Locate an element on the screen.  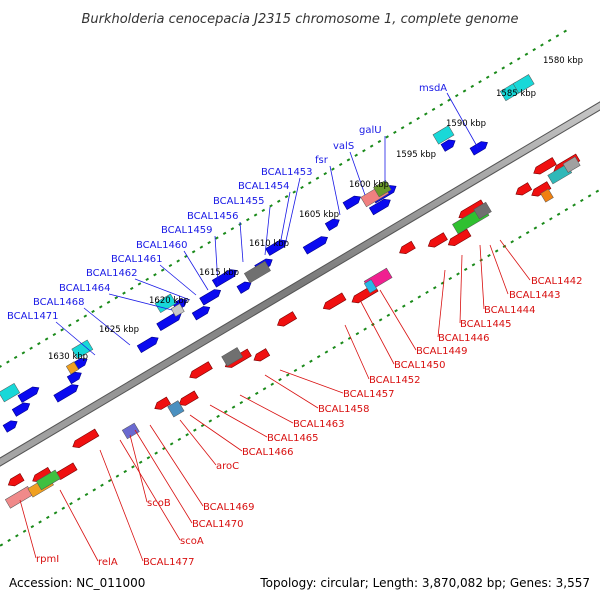
gene-label: BCAL1452 is located at coordinates (395, 380).